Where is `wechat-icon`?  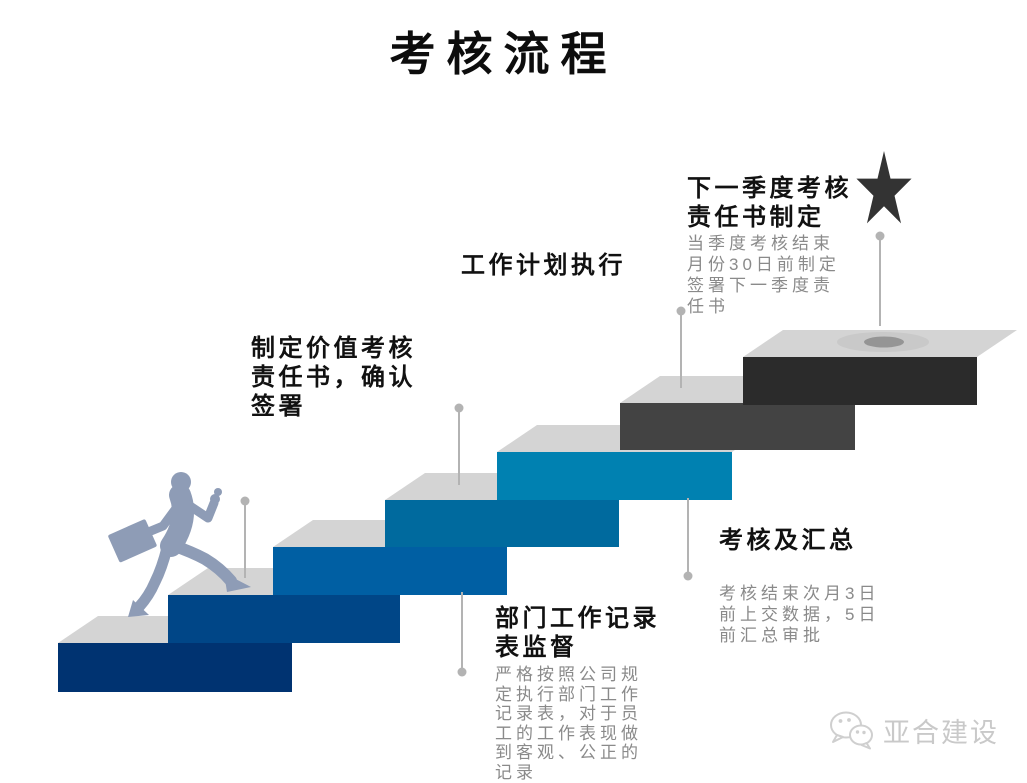
wechat-icon is located at coordinates (851, 730).